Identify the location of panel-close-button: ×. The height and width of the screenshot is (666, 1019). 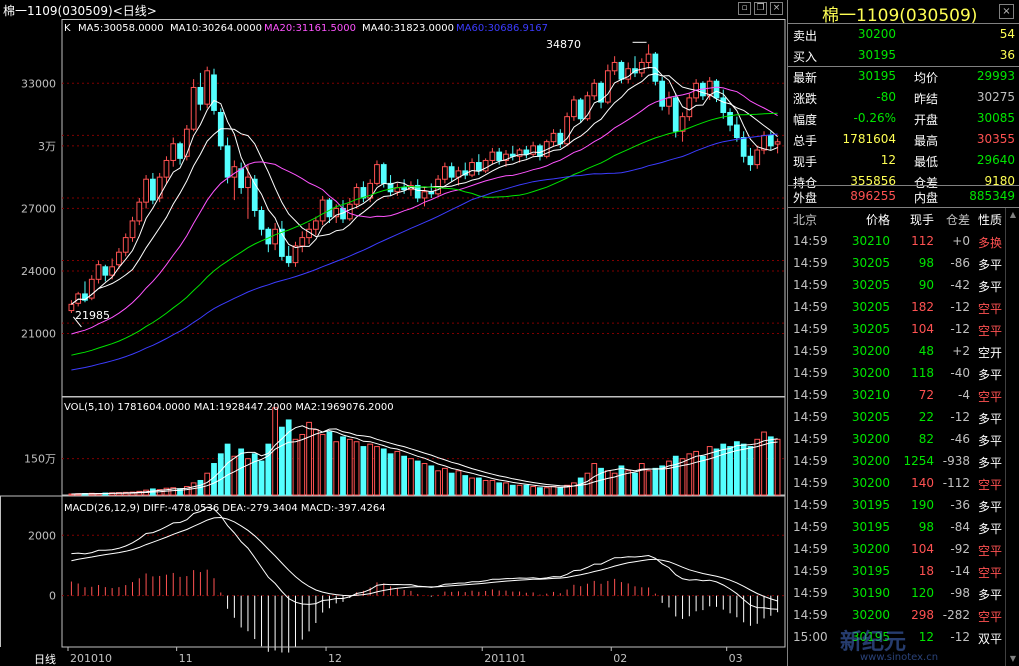
(1006, 11).